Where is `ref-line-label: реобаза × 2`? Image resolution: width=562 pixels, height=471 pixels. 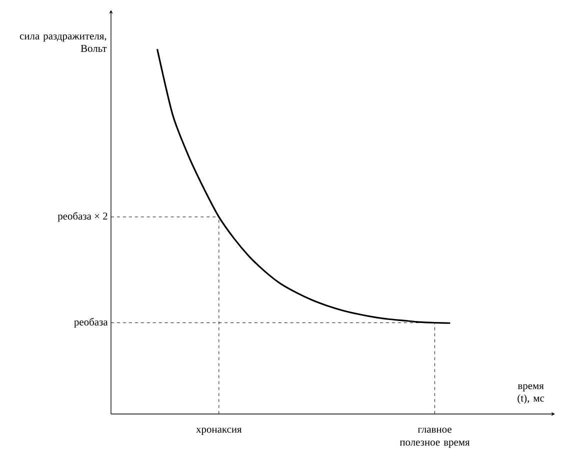 ref-line-label: реобаза × 2 is located at coordinates (83, 217).